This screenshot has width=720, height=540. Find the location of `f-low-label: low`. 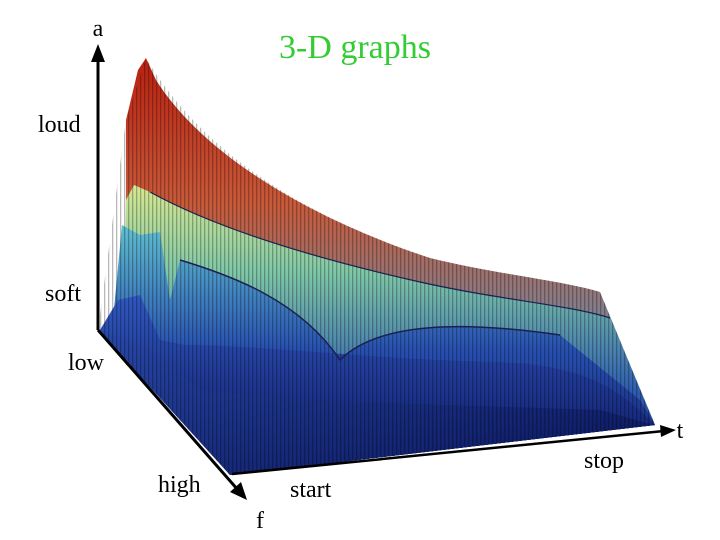

f-low-label: low is located at coordinates (86, 363).